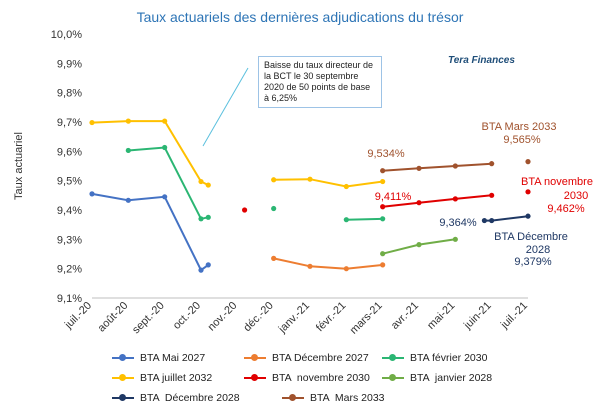  Describe the element at coordinates (69, 64) in the screenshot. I see `y-tick-label: 9,9%` at that location.